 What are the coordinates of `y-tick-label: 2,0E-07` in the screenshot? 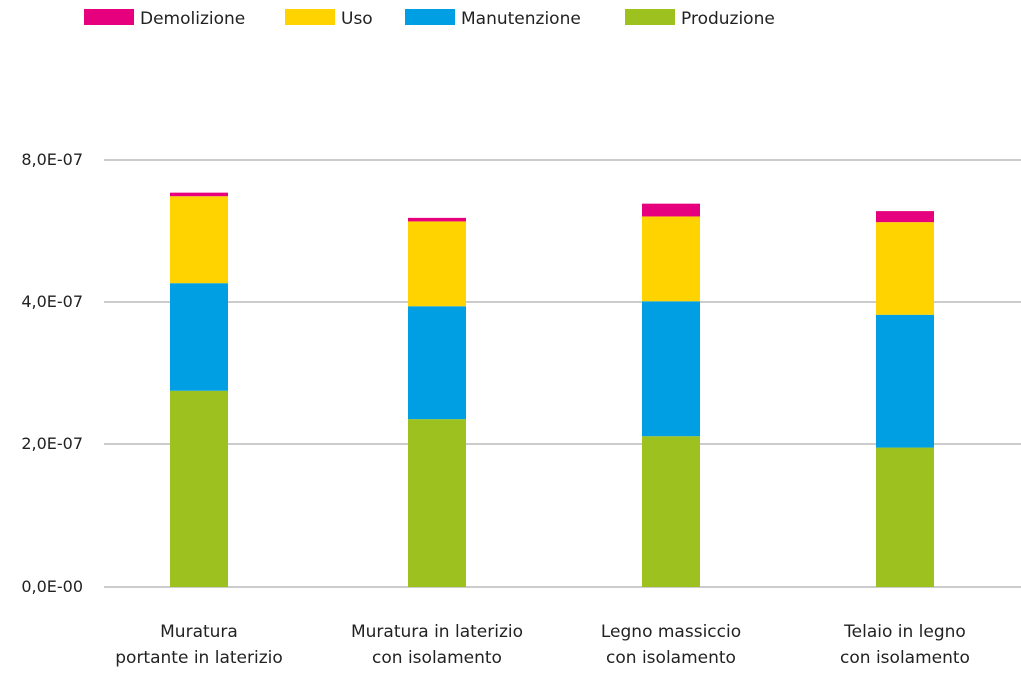 It's located at (52, 443).